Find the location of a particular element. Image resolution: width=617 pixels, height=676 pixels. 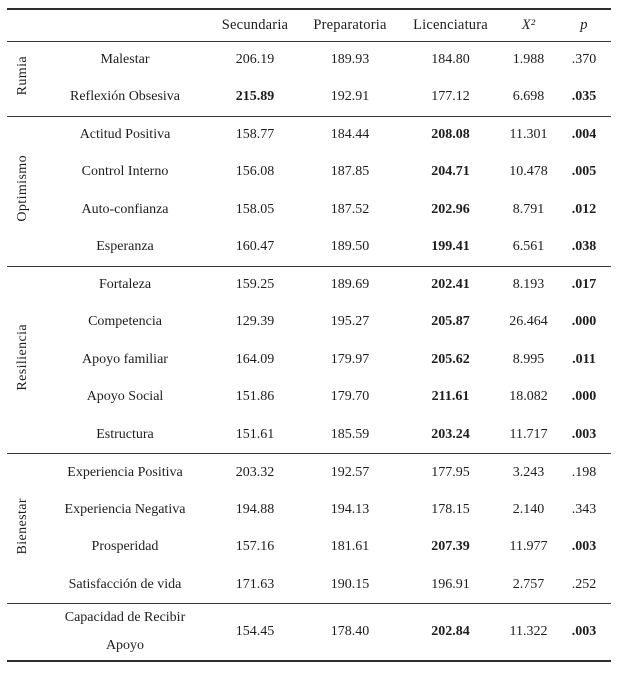

mean-secundaria: 203.32 is located at coordinates (255, 472).